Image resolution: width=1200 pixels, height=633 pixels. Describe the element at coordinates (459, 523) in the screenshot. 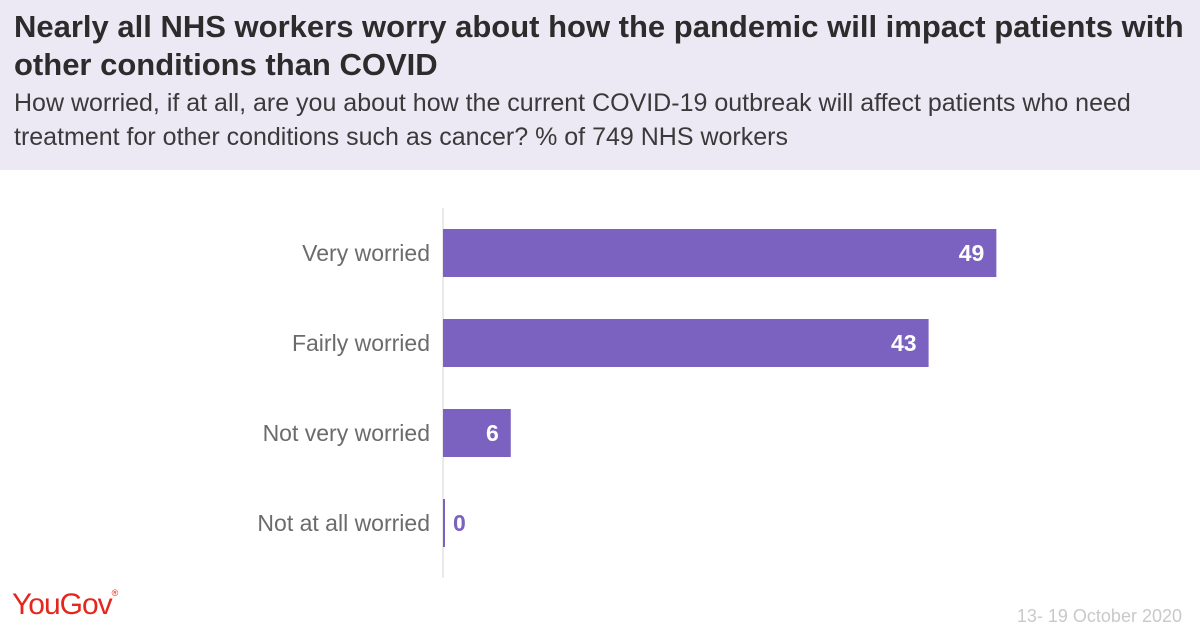

I see `value-label: 0` at that location.